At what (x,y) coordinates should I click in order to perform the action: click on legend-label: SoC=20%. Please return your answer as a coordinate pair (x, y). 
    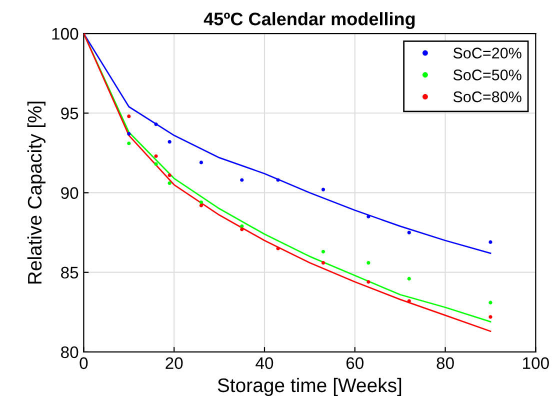
    Looking at the image, I should click on (487, 53).